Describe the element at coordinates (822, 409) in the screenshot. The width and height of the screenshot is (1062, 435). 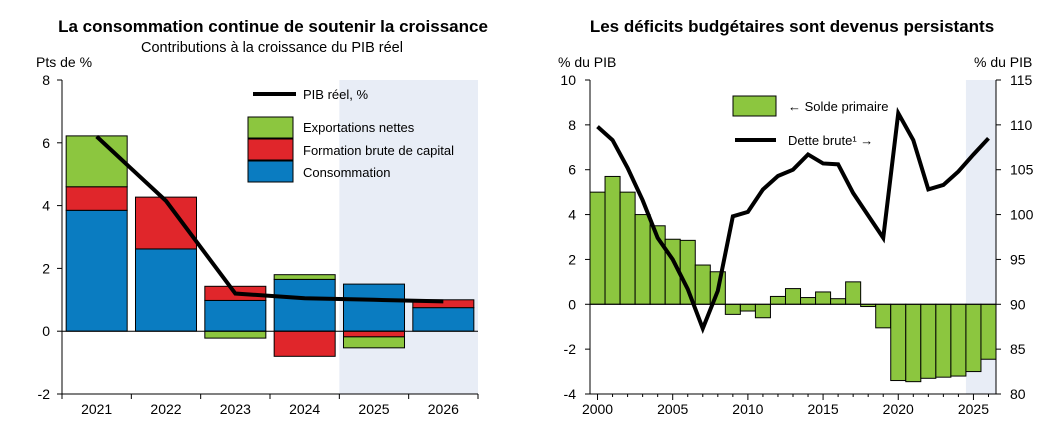
I see `right-x-tick-label: 2015` at that location.